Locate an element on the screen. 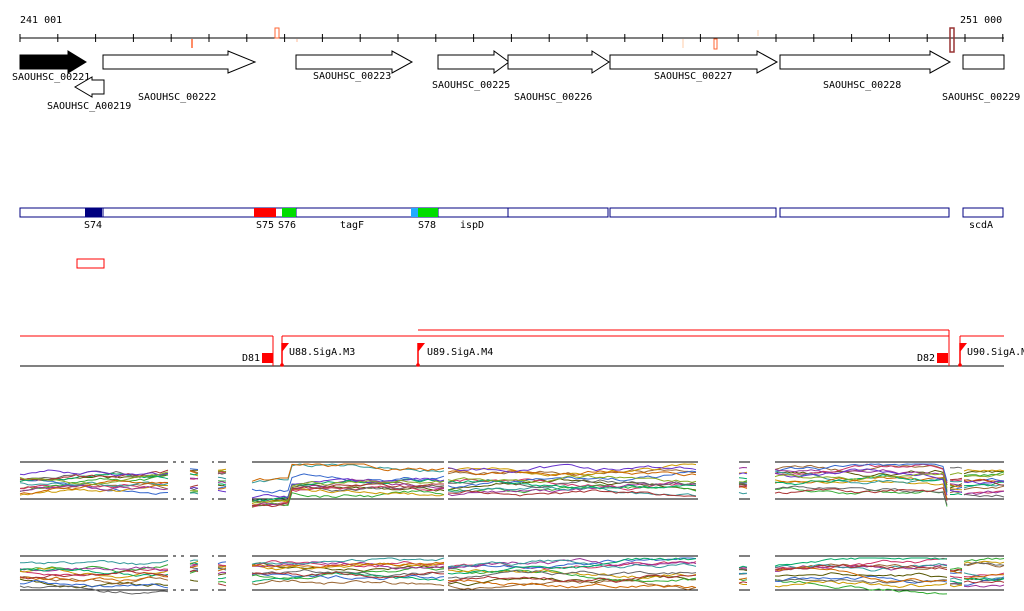  feature-block-s78 is located at coordinates (428, 212).